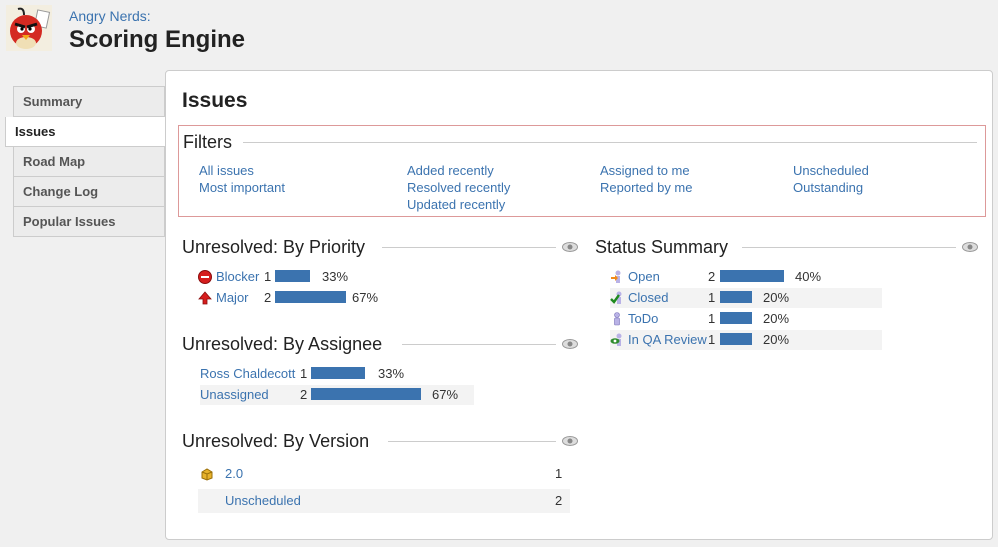  Describe the element at coordinates (736, 297) in the screenshot. I see `status-closed-bar` at that location.